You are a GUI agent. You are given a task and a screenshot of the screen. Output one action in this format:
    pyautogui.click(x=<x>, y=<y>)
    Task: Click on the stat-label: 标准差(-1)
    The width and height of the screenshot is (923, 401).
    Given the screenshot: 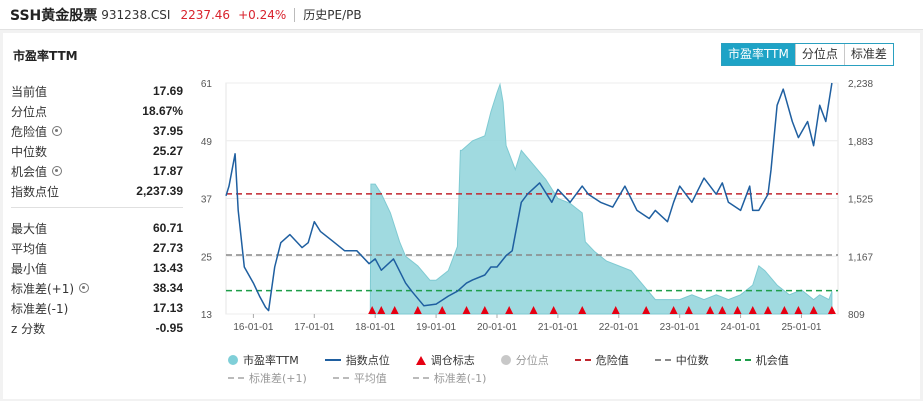 What is the action you would take?
    pyautogui.click(x=39, y=308)
    